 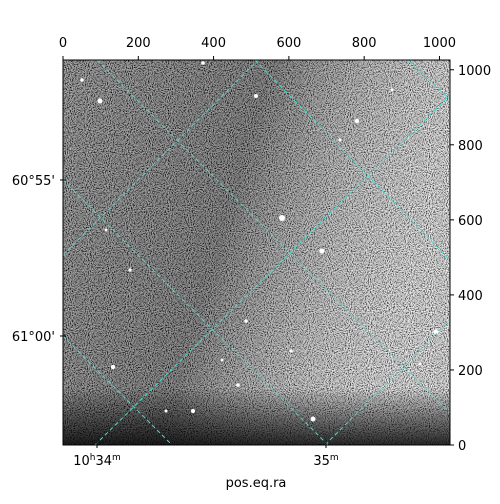 What do you see at coordinates (470, 371) in the screenshot?
I see `y-tick-label: 200` at bounding box center [470, 371].